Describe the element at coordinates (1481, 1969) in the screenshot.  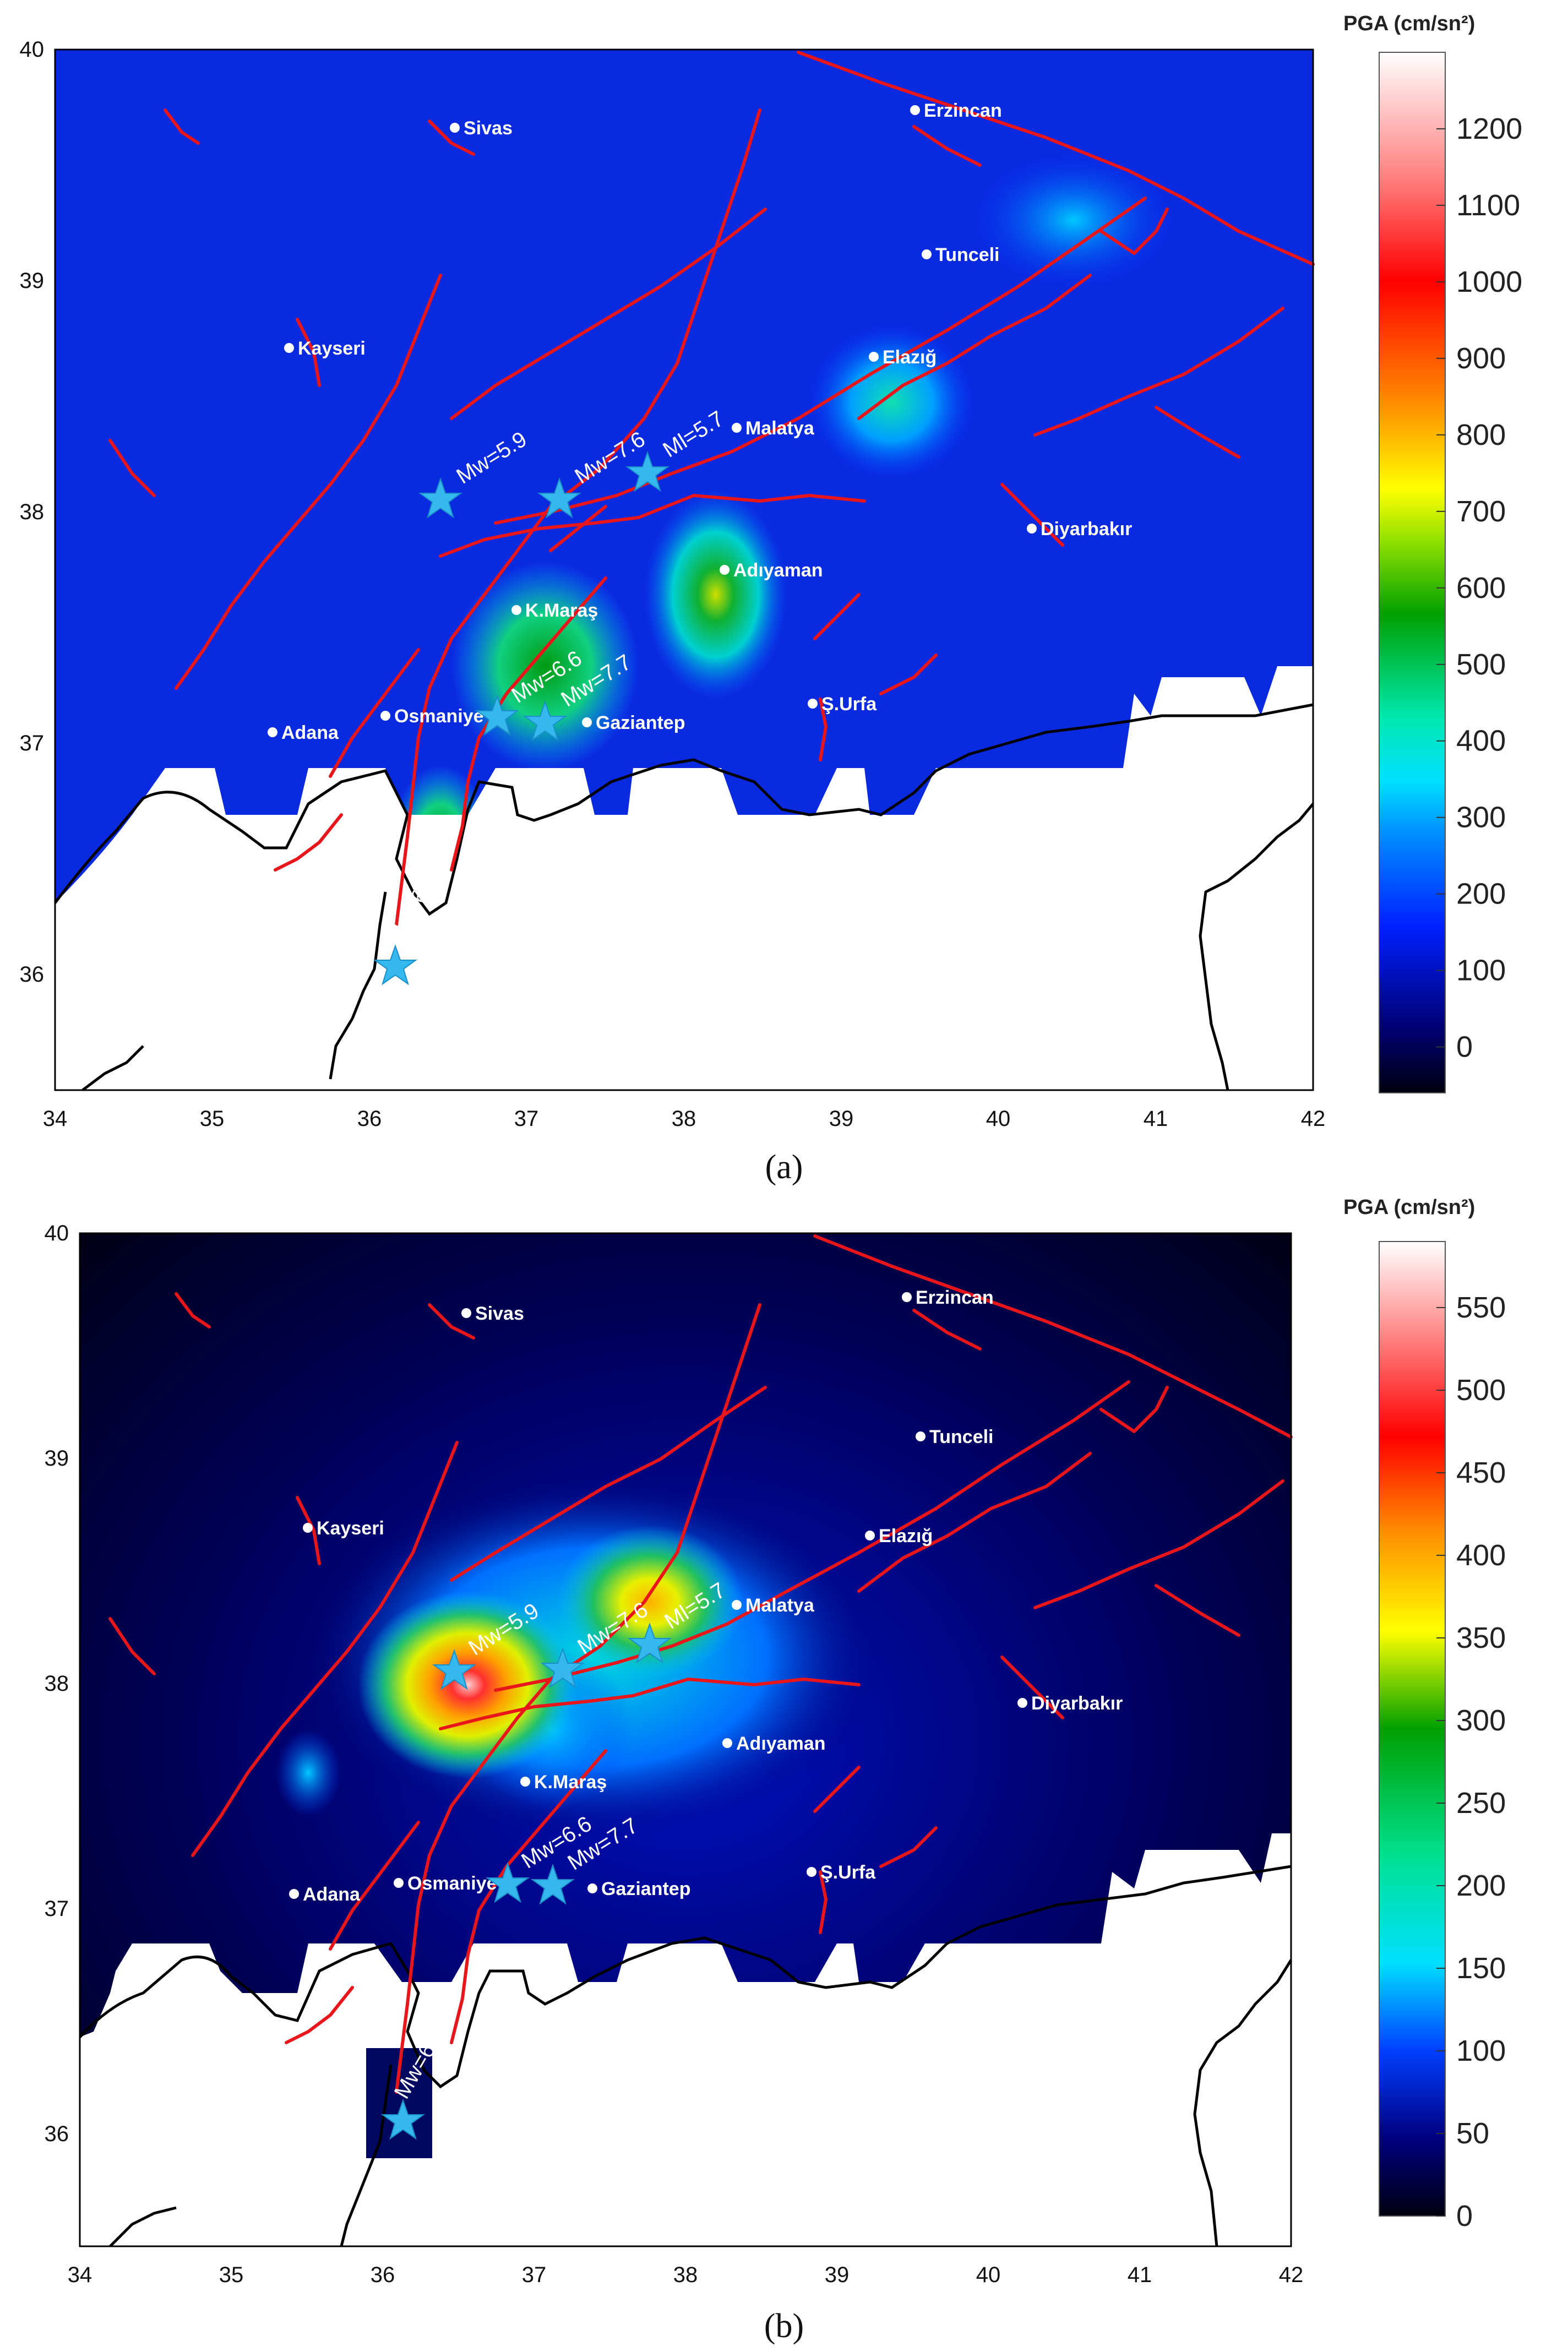
I see `colorbar-tick-label: 150` at that location.